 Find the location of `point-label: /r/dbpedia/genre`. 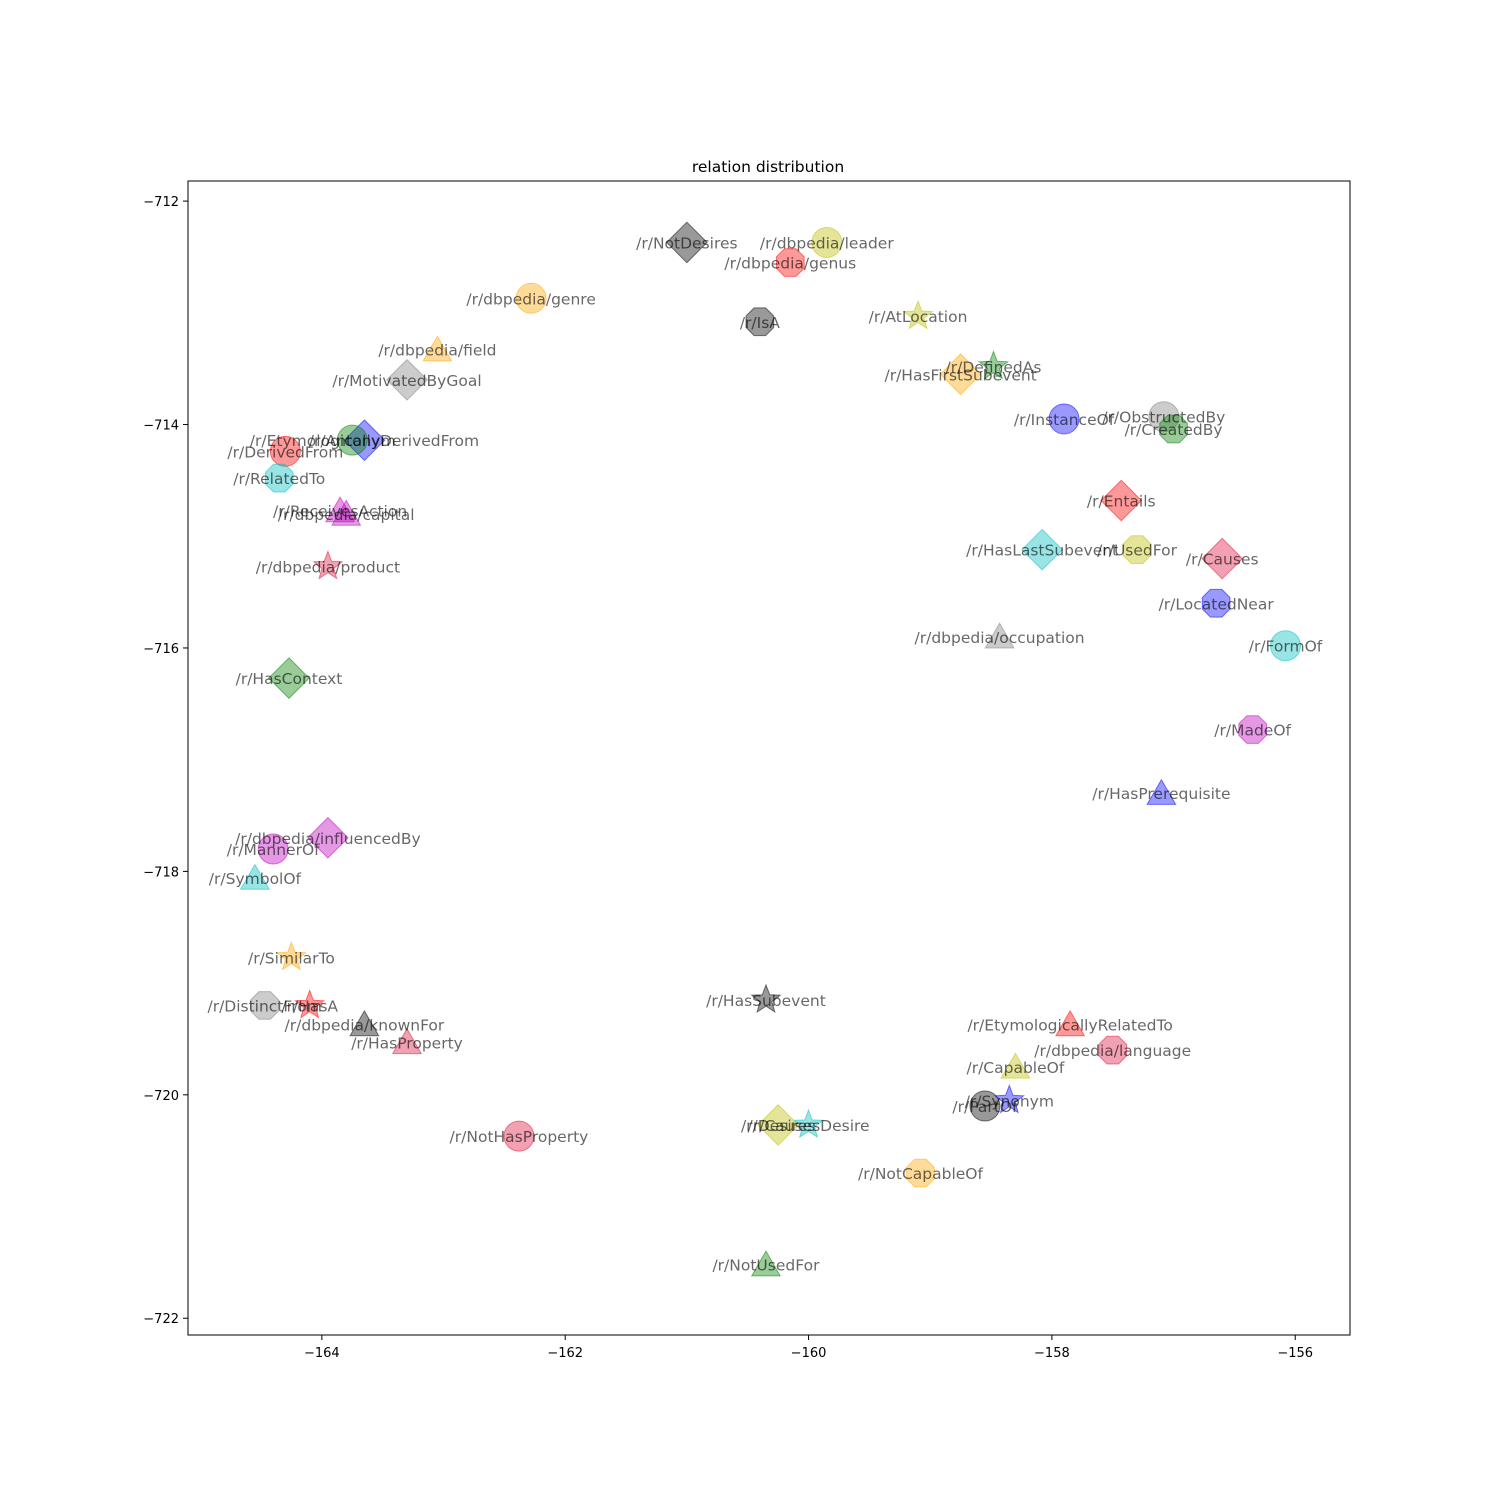

point-label: /r/dbpedia/genre is located at coordinates (531, 299).